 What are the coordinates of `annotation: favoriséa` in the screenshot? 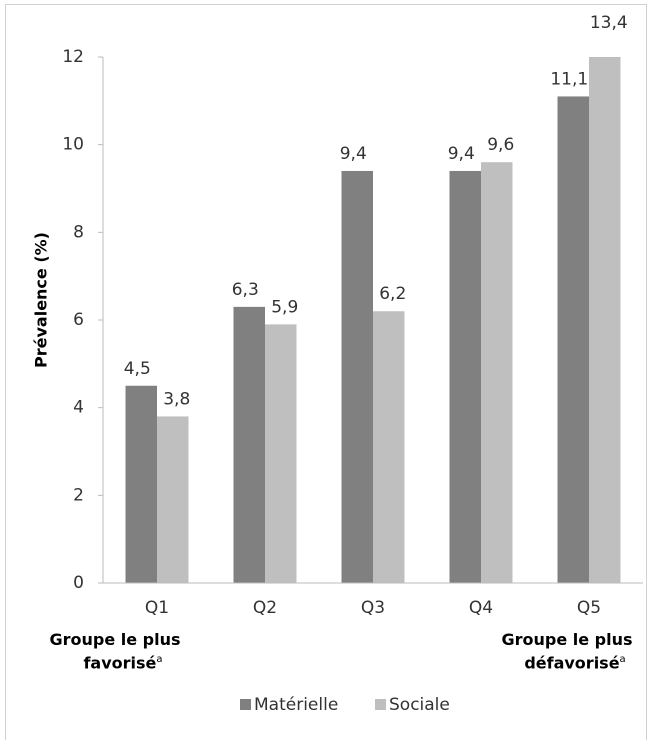 It's located at (122, 663).